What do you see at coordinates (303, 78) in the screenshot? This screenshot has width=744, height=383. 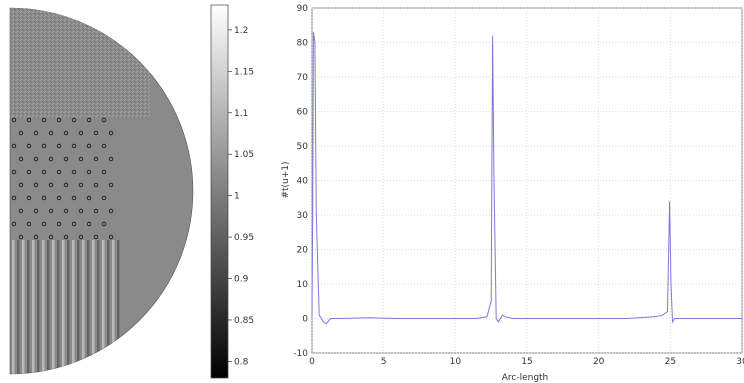 I see `y-tick-label: 70` at bounding box center [303, 78].